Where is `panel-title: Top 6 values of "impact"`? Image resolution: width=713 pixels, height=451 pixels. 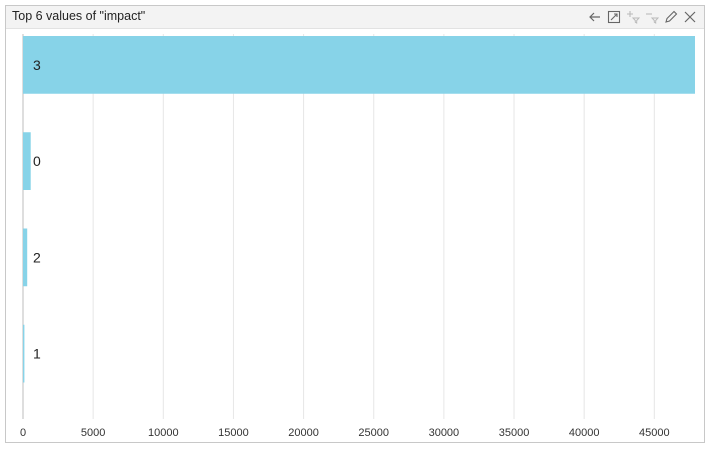 panel-title: Top 6 values of "impact" is located at coordinates (79, 16).